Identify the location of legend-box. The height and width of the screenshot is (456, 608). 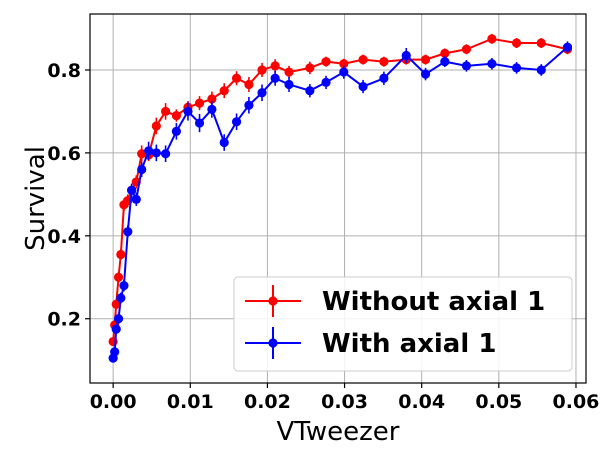
(403, 324).